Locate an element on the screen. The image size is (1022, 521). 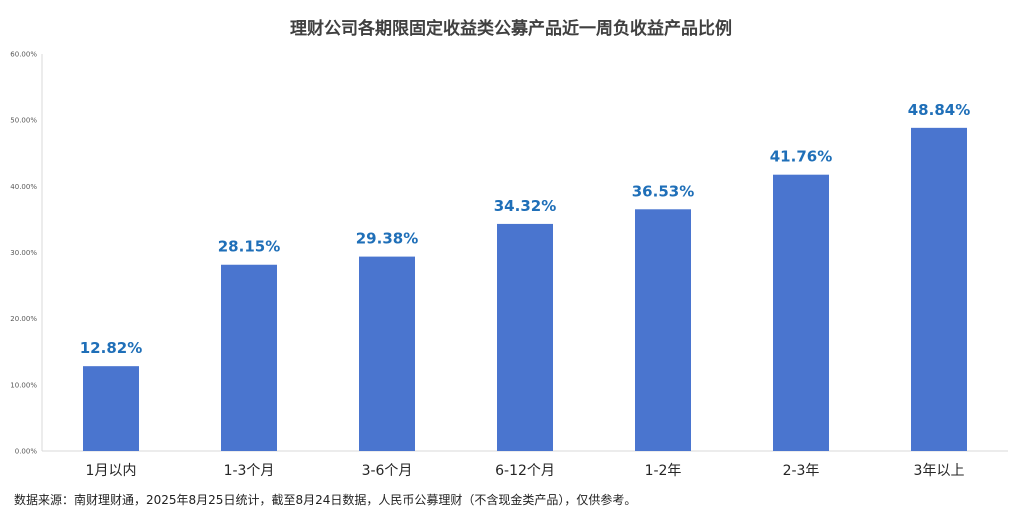
data-label: 12.82% is located at coordinates (111, 348).